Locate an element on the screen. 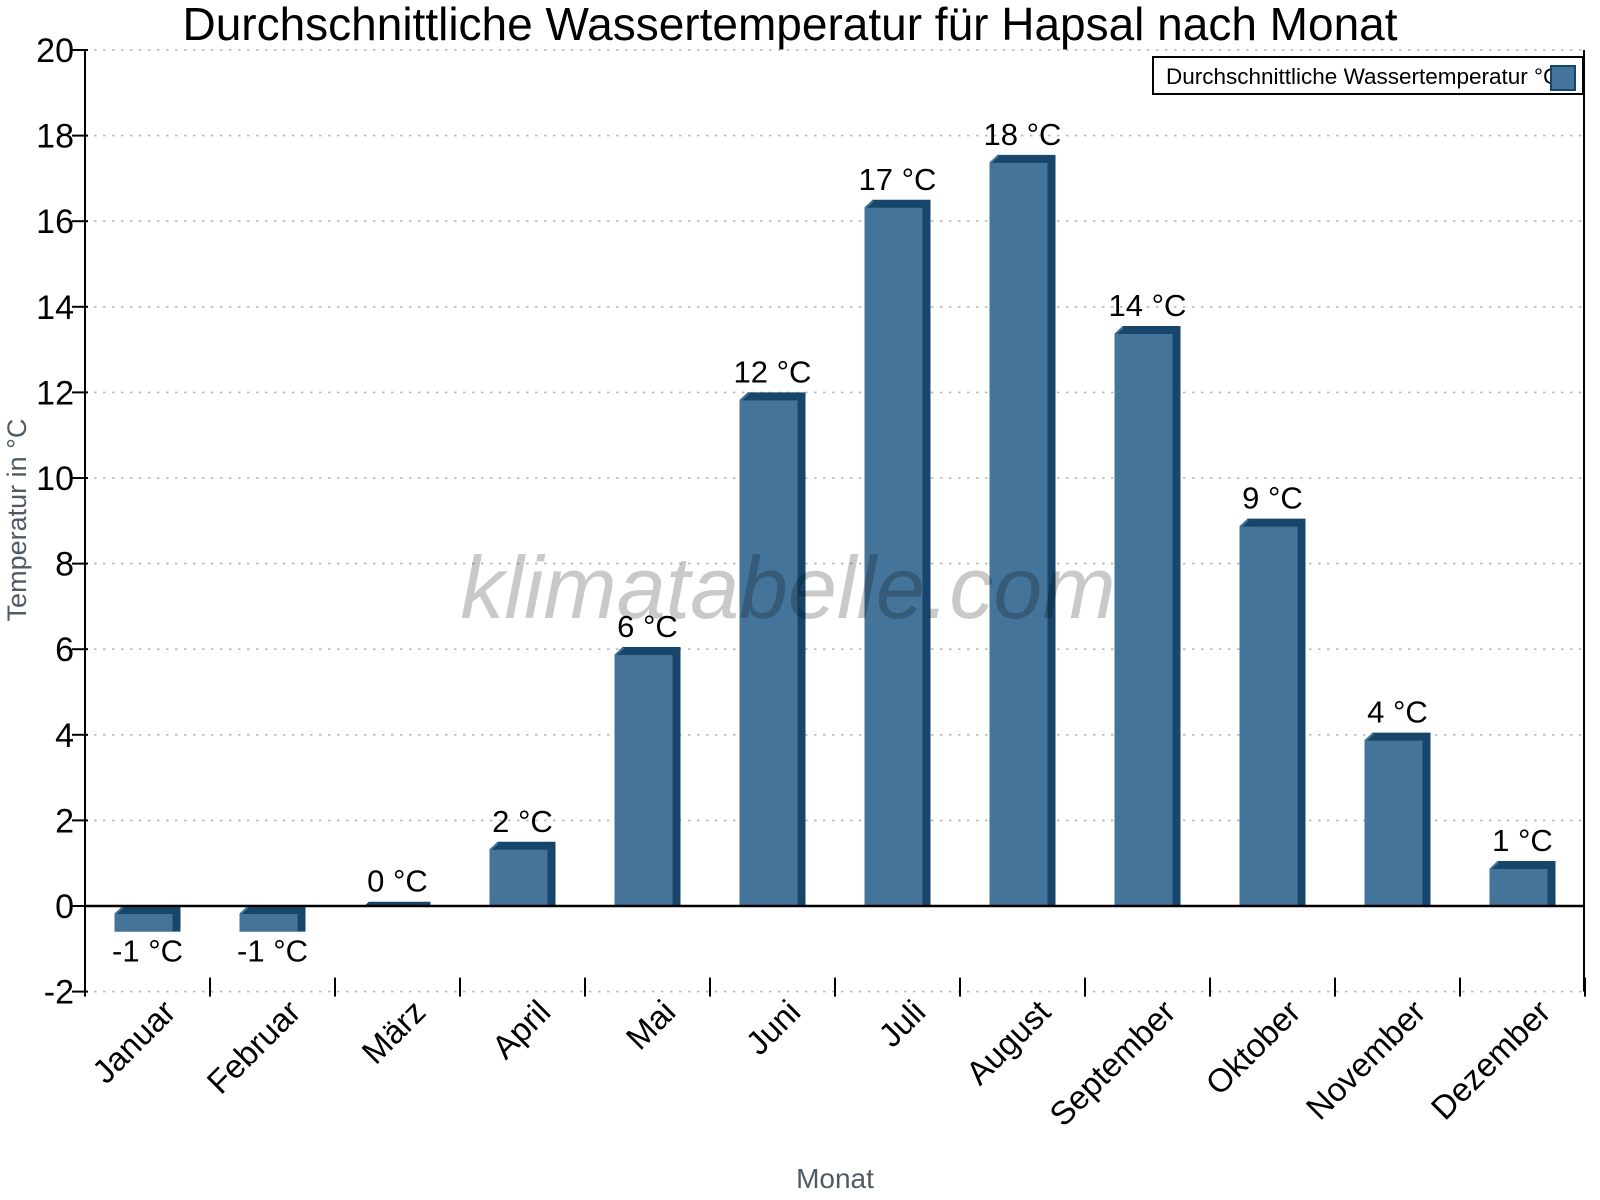  legend-box is located at coordinates (1368, 75).